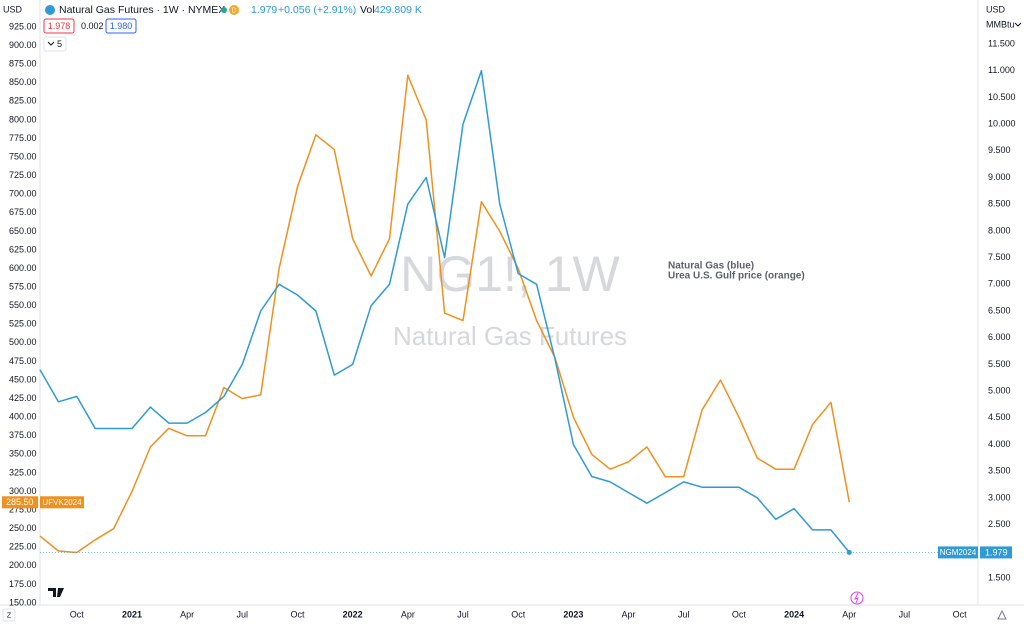 This screenshot has height=626, width=1024. I want to click on spread: 0.002, so click(92, 26).